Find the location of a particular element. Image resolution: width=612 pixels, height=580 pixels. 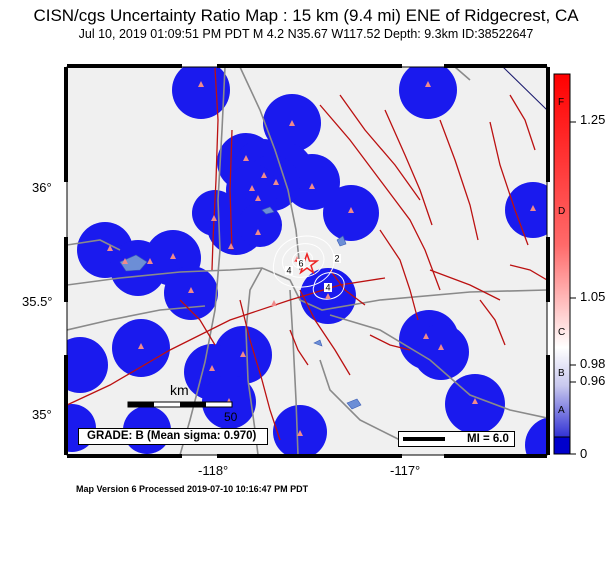

contour-label: 6 is located at coordinates (301, 264).